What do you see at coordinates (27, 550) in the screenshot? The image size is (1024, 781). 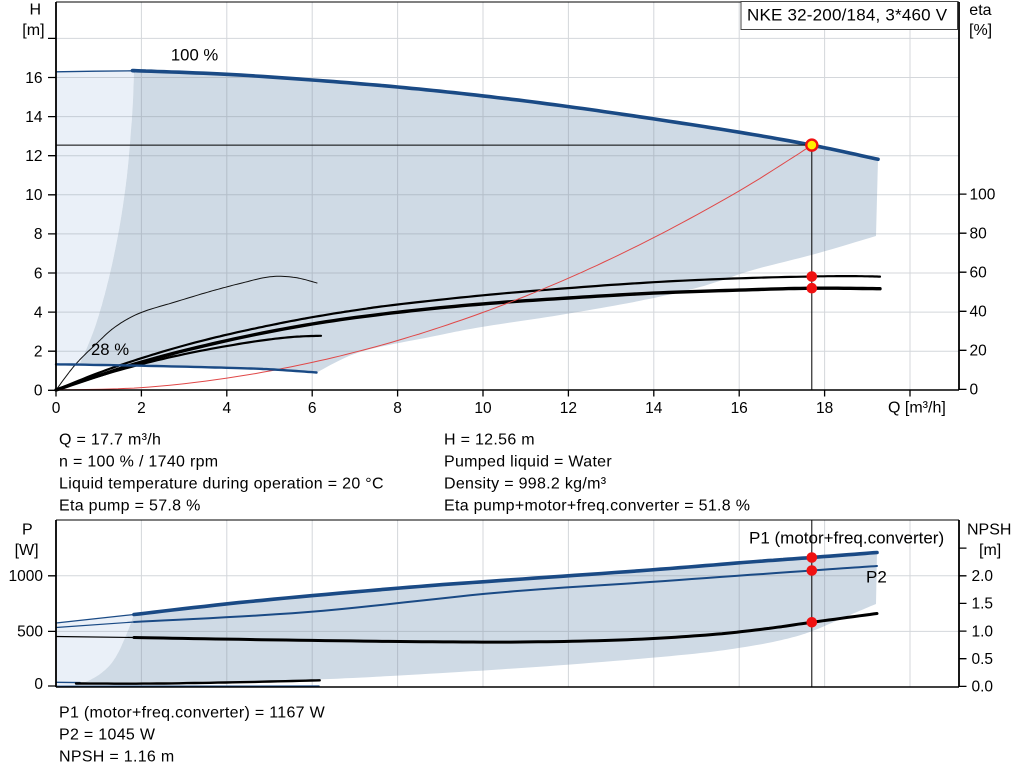 I see `svg-text: [W]` at bounding box center [27, 550].